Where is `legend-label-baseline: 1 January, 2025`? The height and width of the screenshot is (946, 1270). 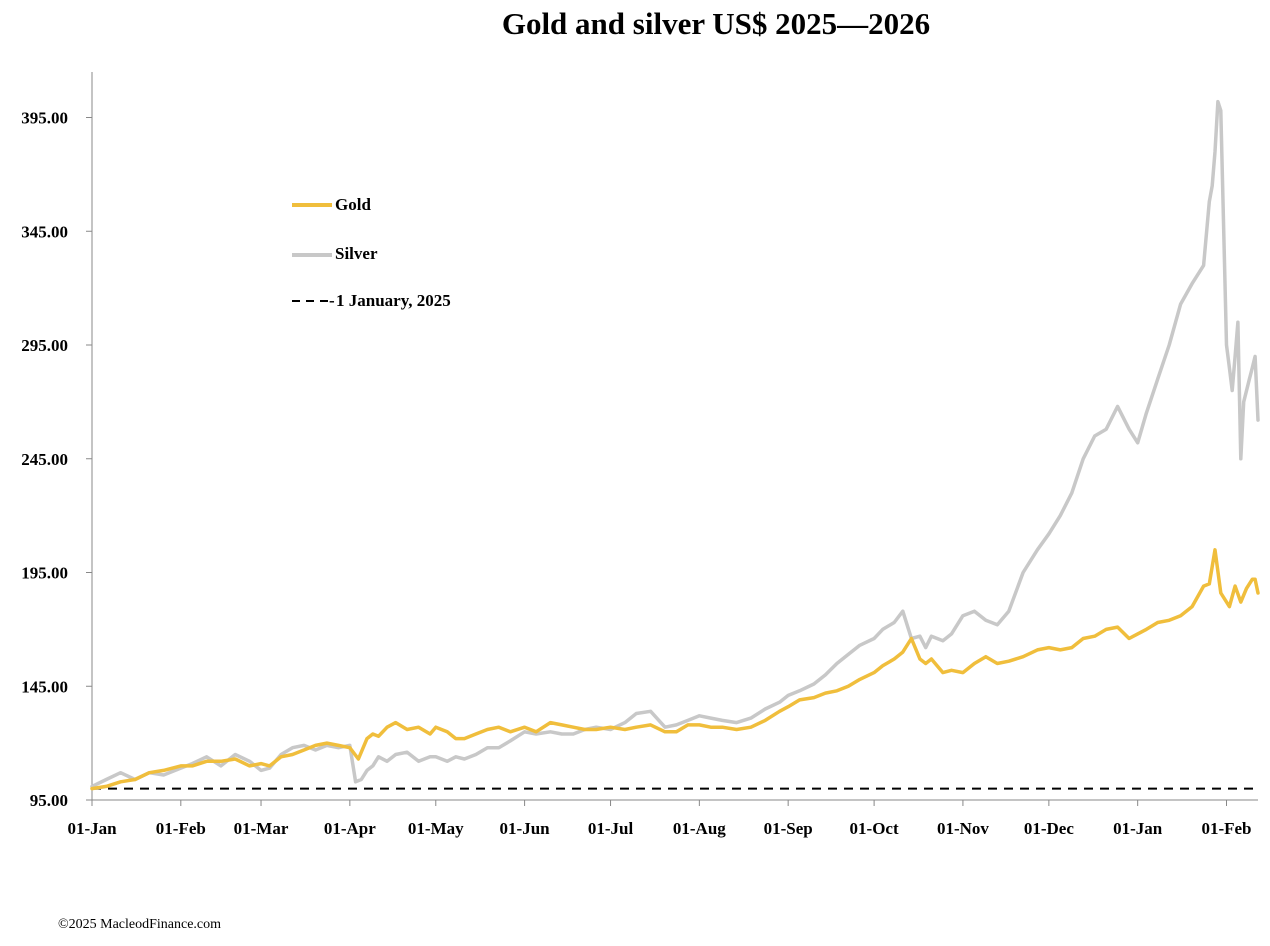 legend-label-baseline: 1 January, 2025 is located at coordinates (393, 300).